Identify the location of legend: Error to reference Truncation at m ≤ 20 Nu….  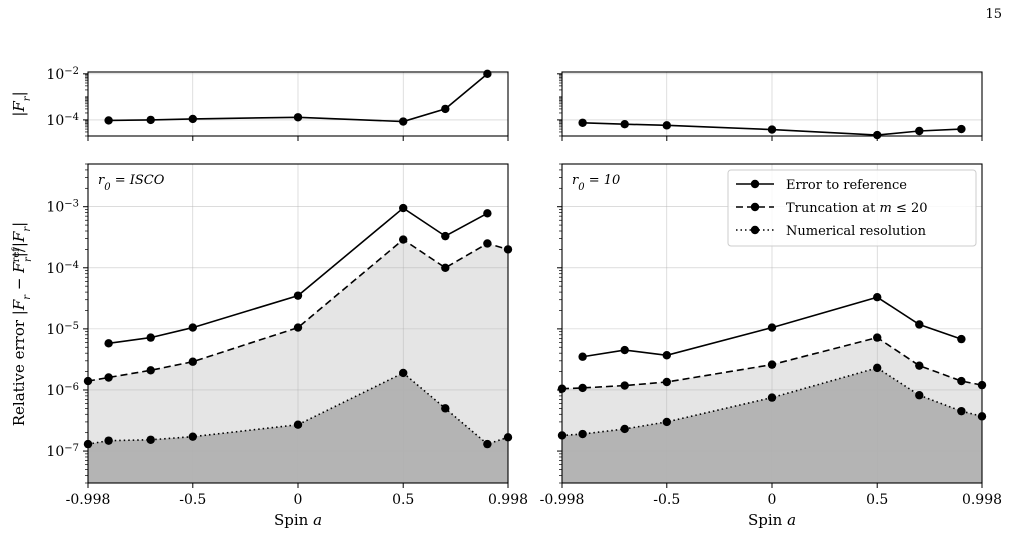
(852, 208).